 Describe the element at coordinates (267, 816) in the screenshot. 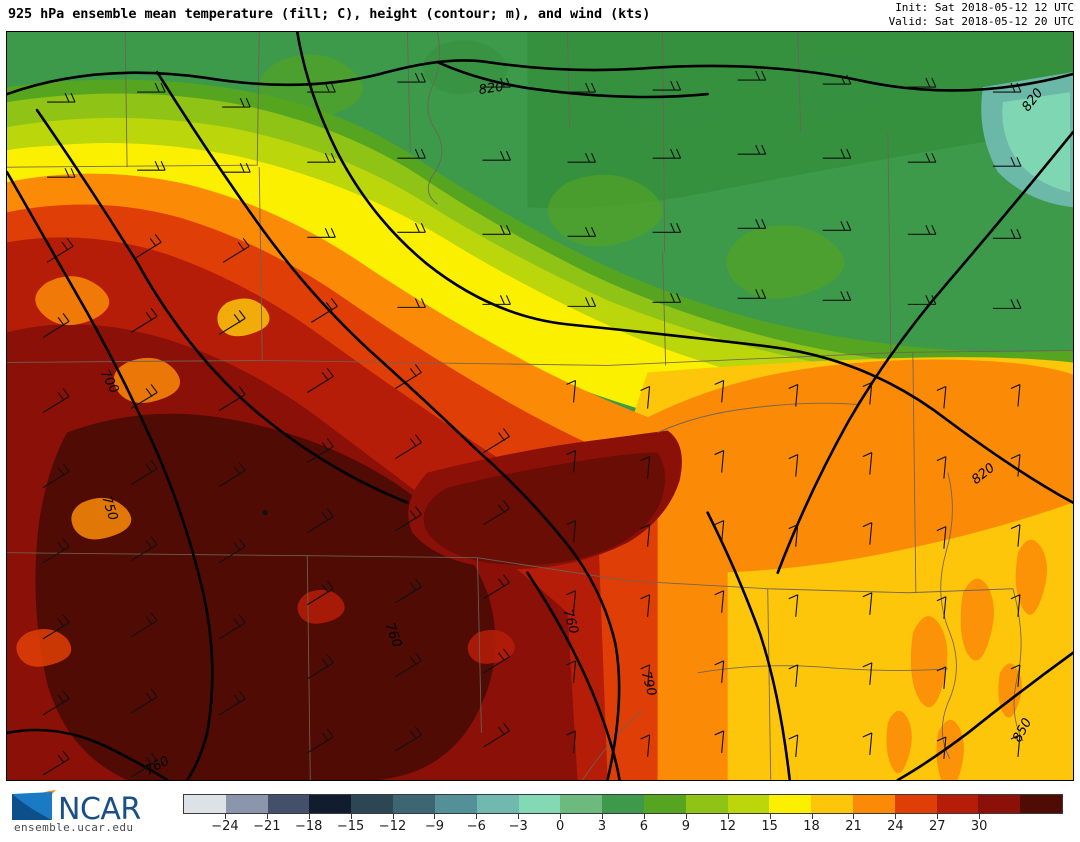

I see `colorbar-tick--21` at that location.